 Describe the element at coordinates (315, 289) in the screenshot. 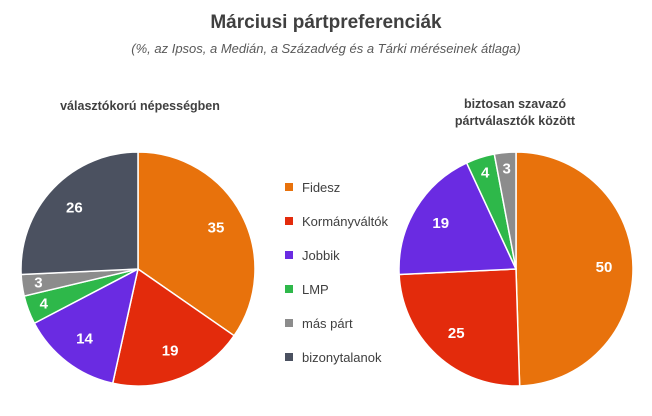

I see `legend-label: LMP` at that location.